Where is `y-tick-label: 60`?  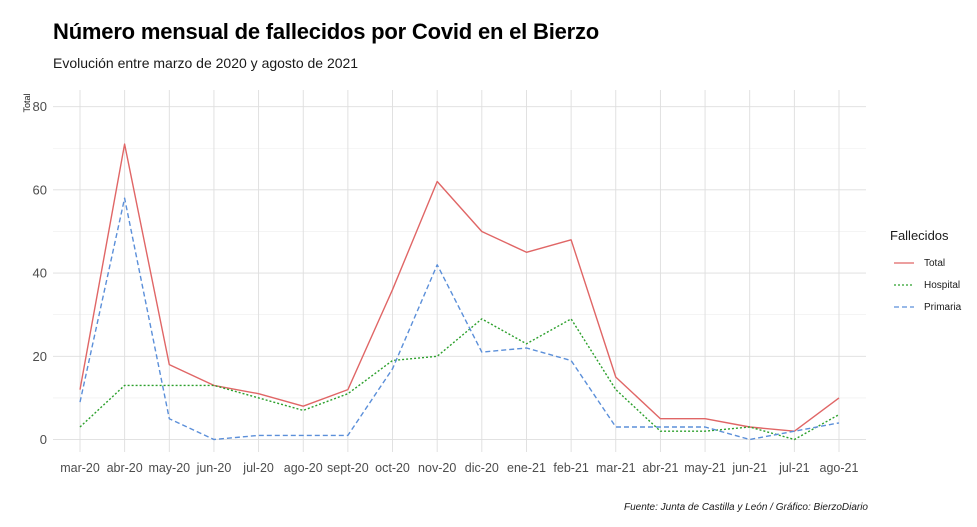 y-tick-label: 60 is located at coordinates (40, 189).